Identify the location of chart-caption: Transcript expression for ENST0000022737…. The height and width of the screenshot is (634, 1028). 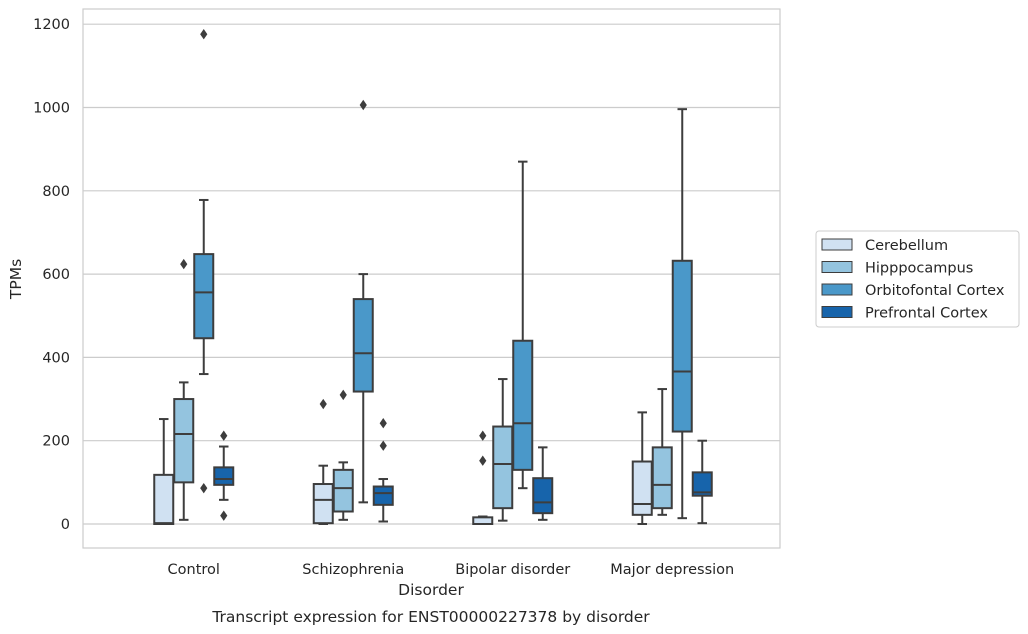
(430, 617).